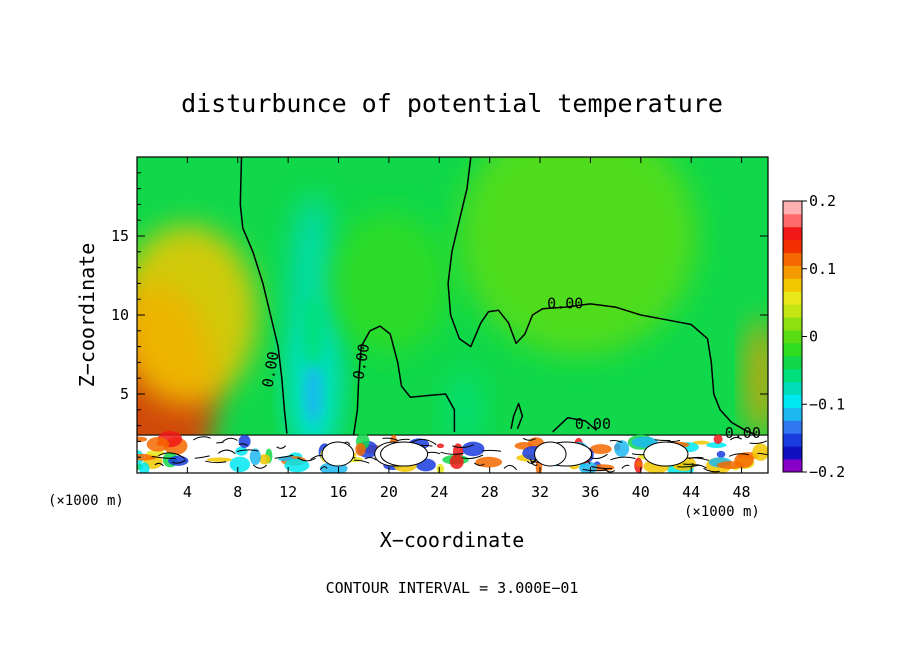  What do you see at coordinates (187, 492) in the screenshot?
I see `x-tick-label: 4` at bounding box center [187, 492].